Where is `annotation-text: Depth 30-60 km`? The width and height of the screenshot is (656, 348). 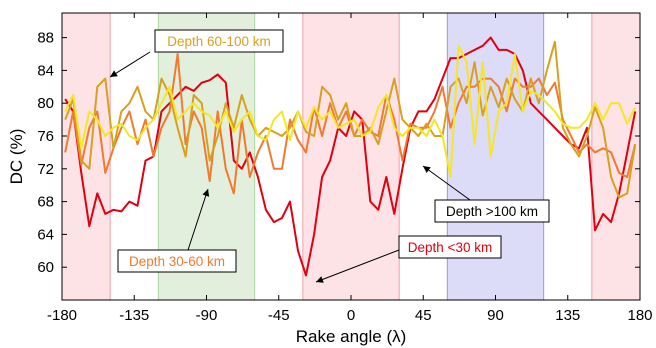 annotation-text: Depth 30-60 km is located at coordinates (177, 261).